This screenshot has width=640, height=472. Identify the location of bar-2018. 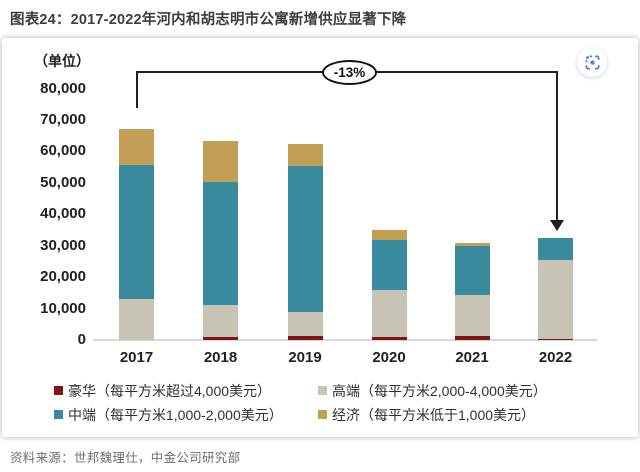
(220, 240).